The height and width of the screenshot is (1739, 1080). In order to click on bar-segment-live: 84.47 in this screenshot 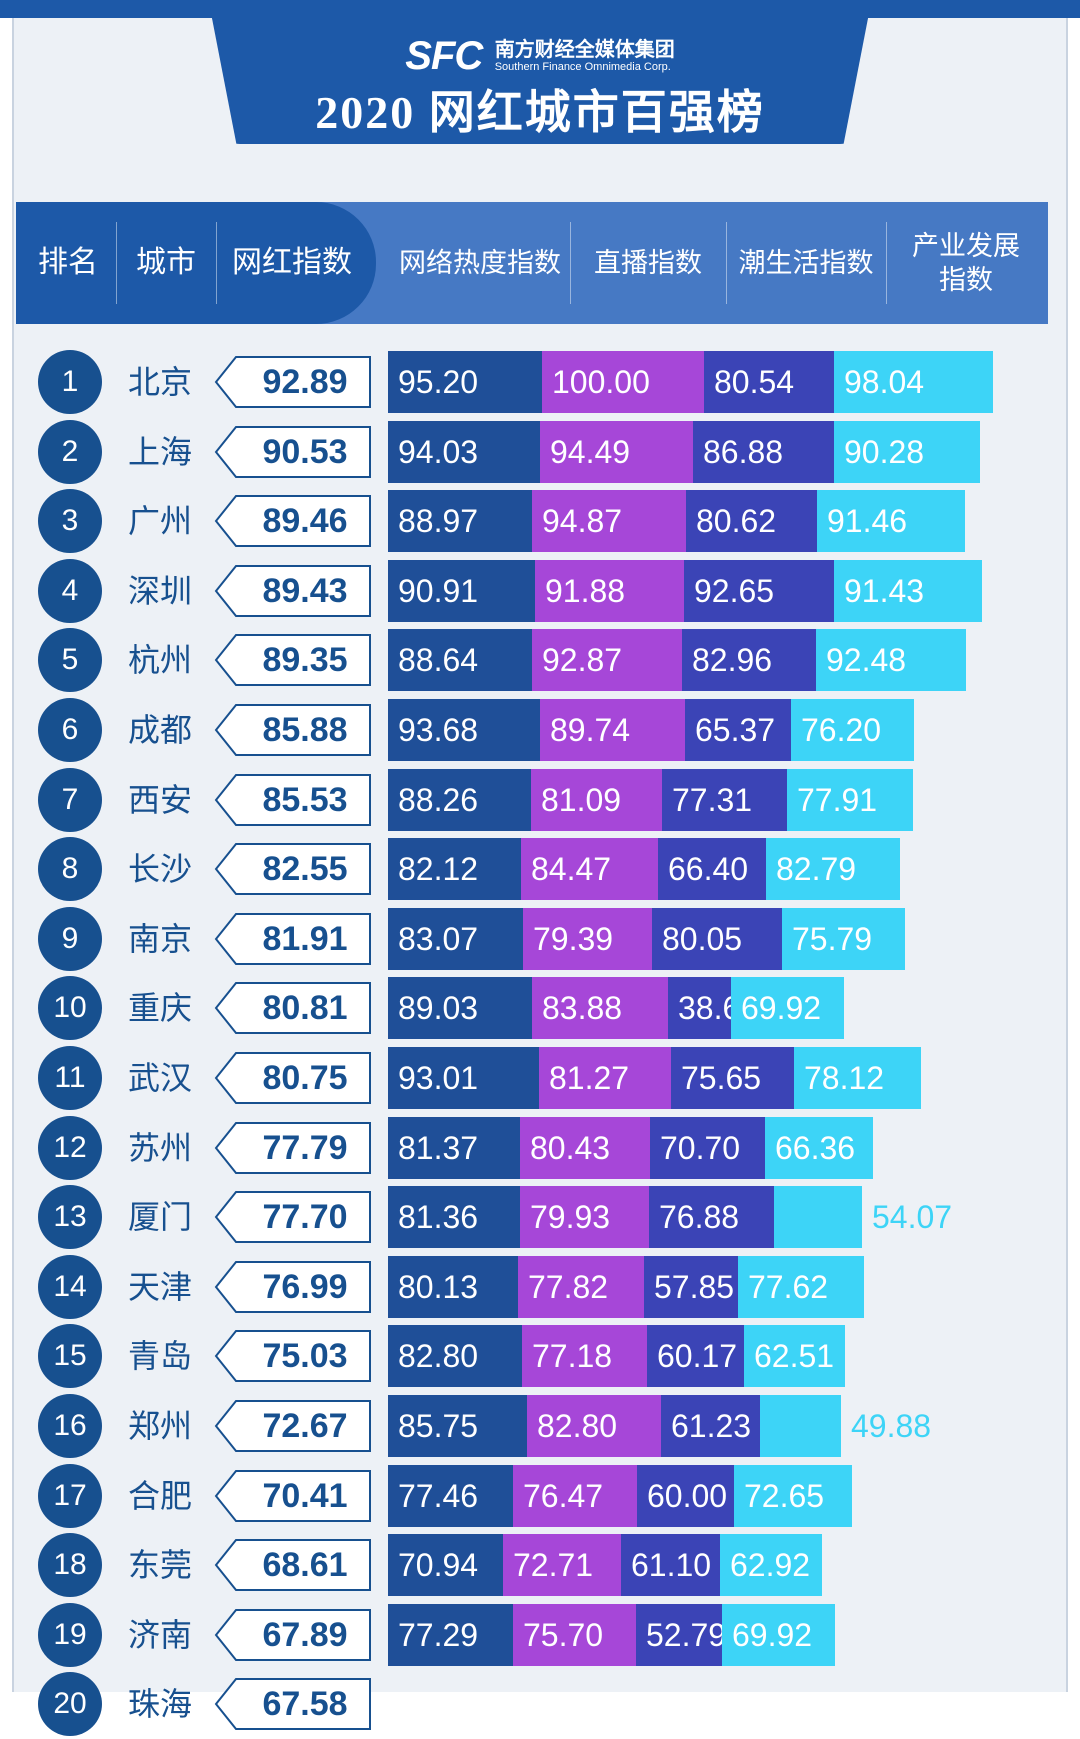, I will do `click(589, 869)`.